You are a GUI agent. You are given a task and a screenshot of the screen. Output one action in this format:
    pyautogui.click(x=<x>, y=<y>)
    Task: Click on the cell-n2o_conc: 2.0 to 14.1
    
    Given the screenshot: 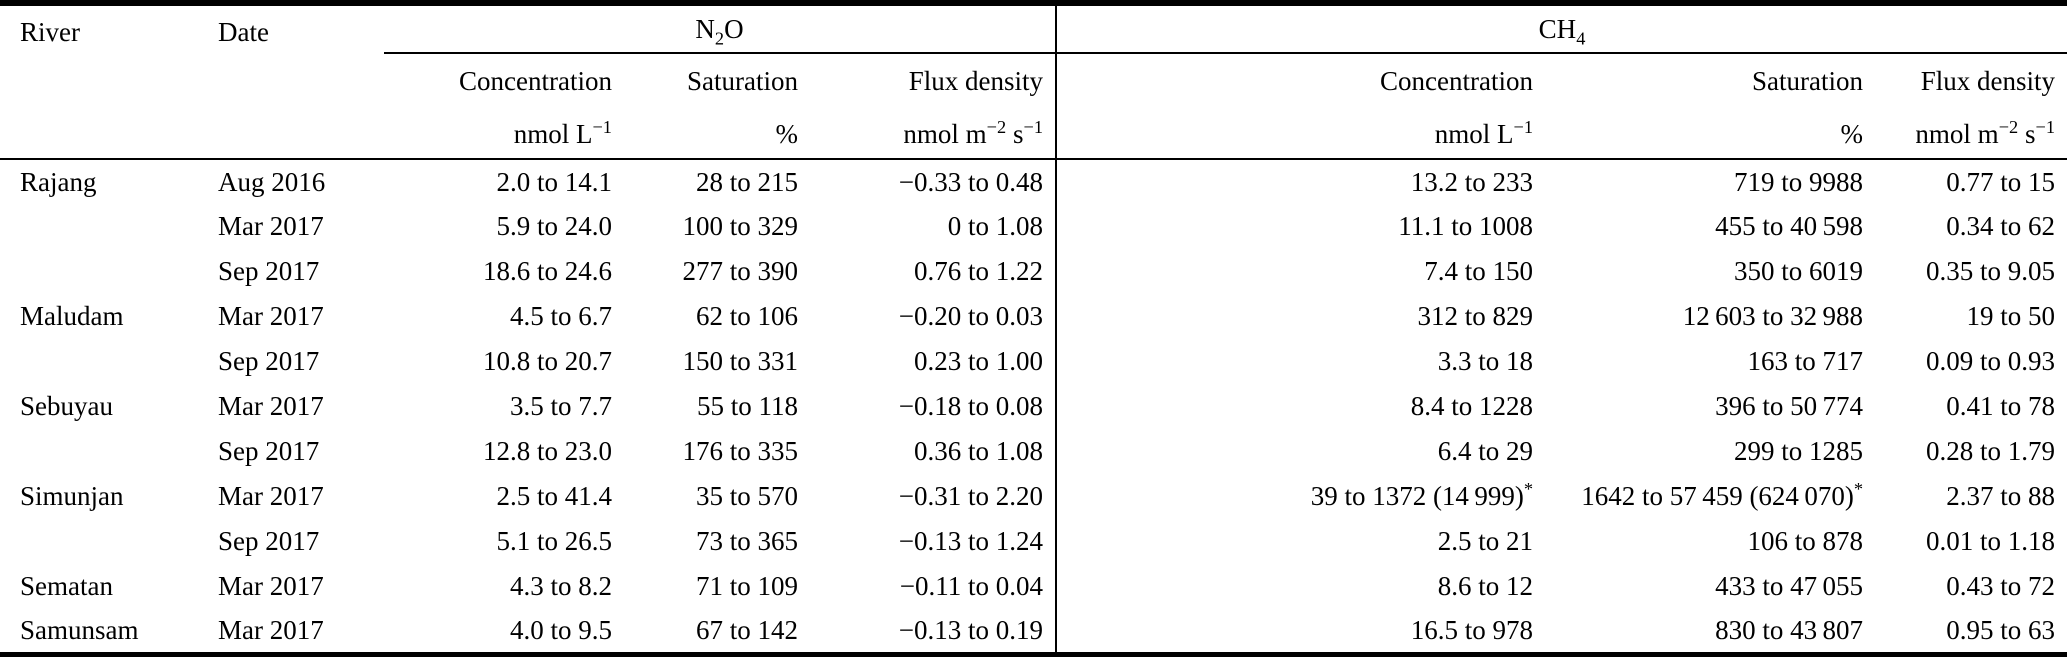 What is the action you would take?
    pyautogui.click(x=554, y=181)
    